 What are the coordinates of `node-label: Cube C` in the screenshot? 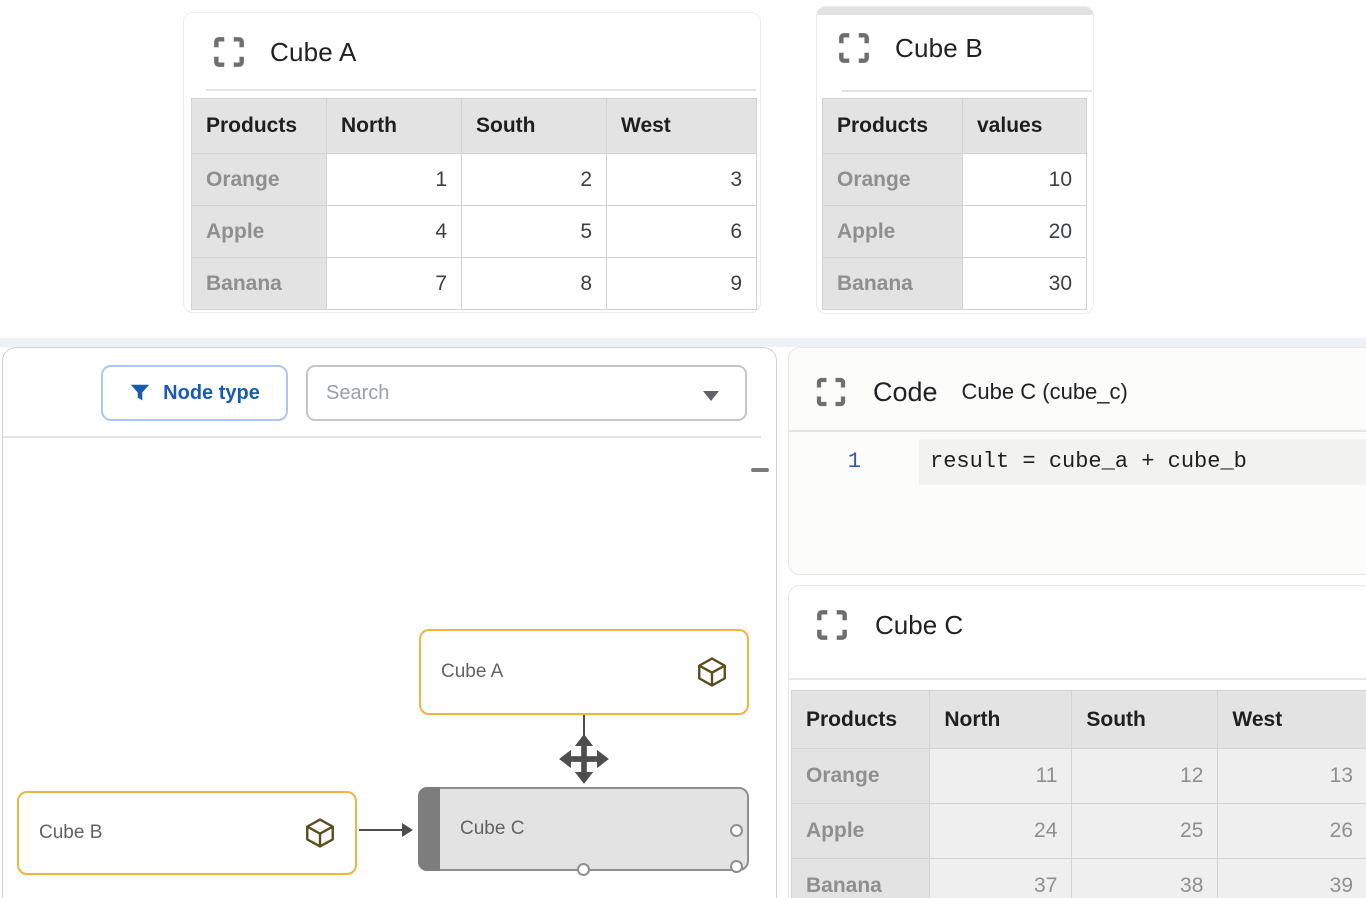 It's located at (492, 828).